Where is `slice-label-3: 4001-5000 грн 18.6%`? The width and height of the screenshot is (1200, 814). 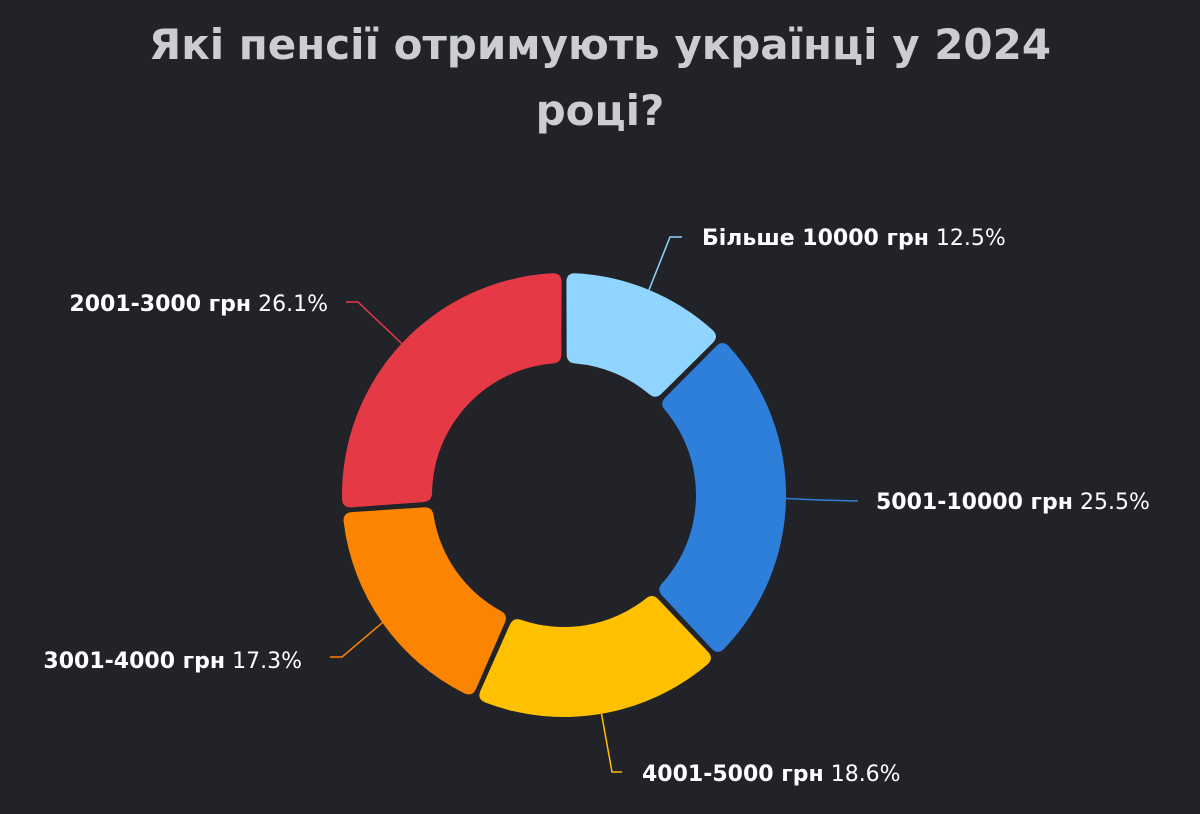 slice-label-3: 4001-5000 грн 18.6% is located at coordinates (771, 774).